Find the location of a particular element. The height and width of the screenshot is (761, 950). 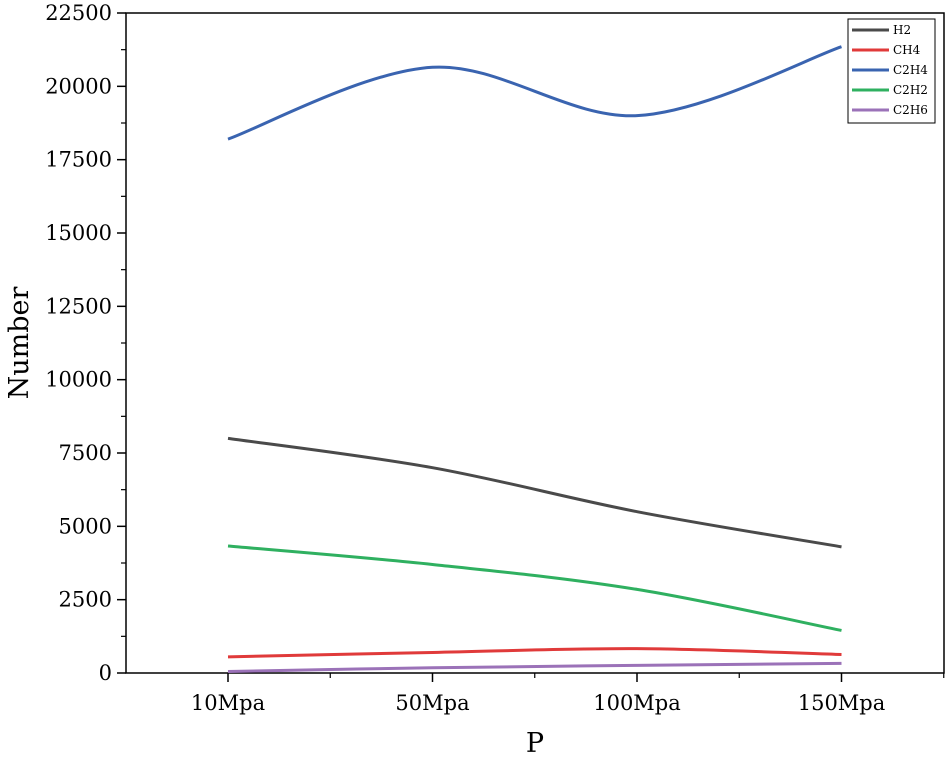

x-axis: 10Mpa 50Mpa 100Mpa 150Mpa is located at coordinates (568, 694).